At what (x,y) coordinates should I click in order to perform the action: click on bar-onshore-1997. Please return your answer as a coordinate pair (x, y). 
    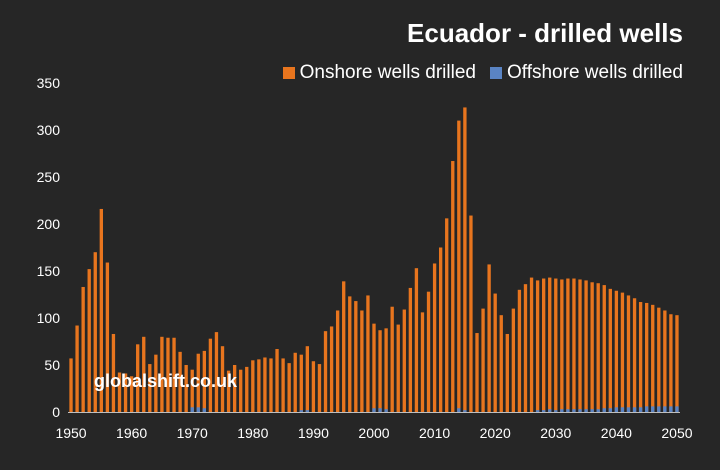
    Looking at the image, I should click on (356, 356).